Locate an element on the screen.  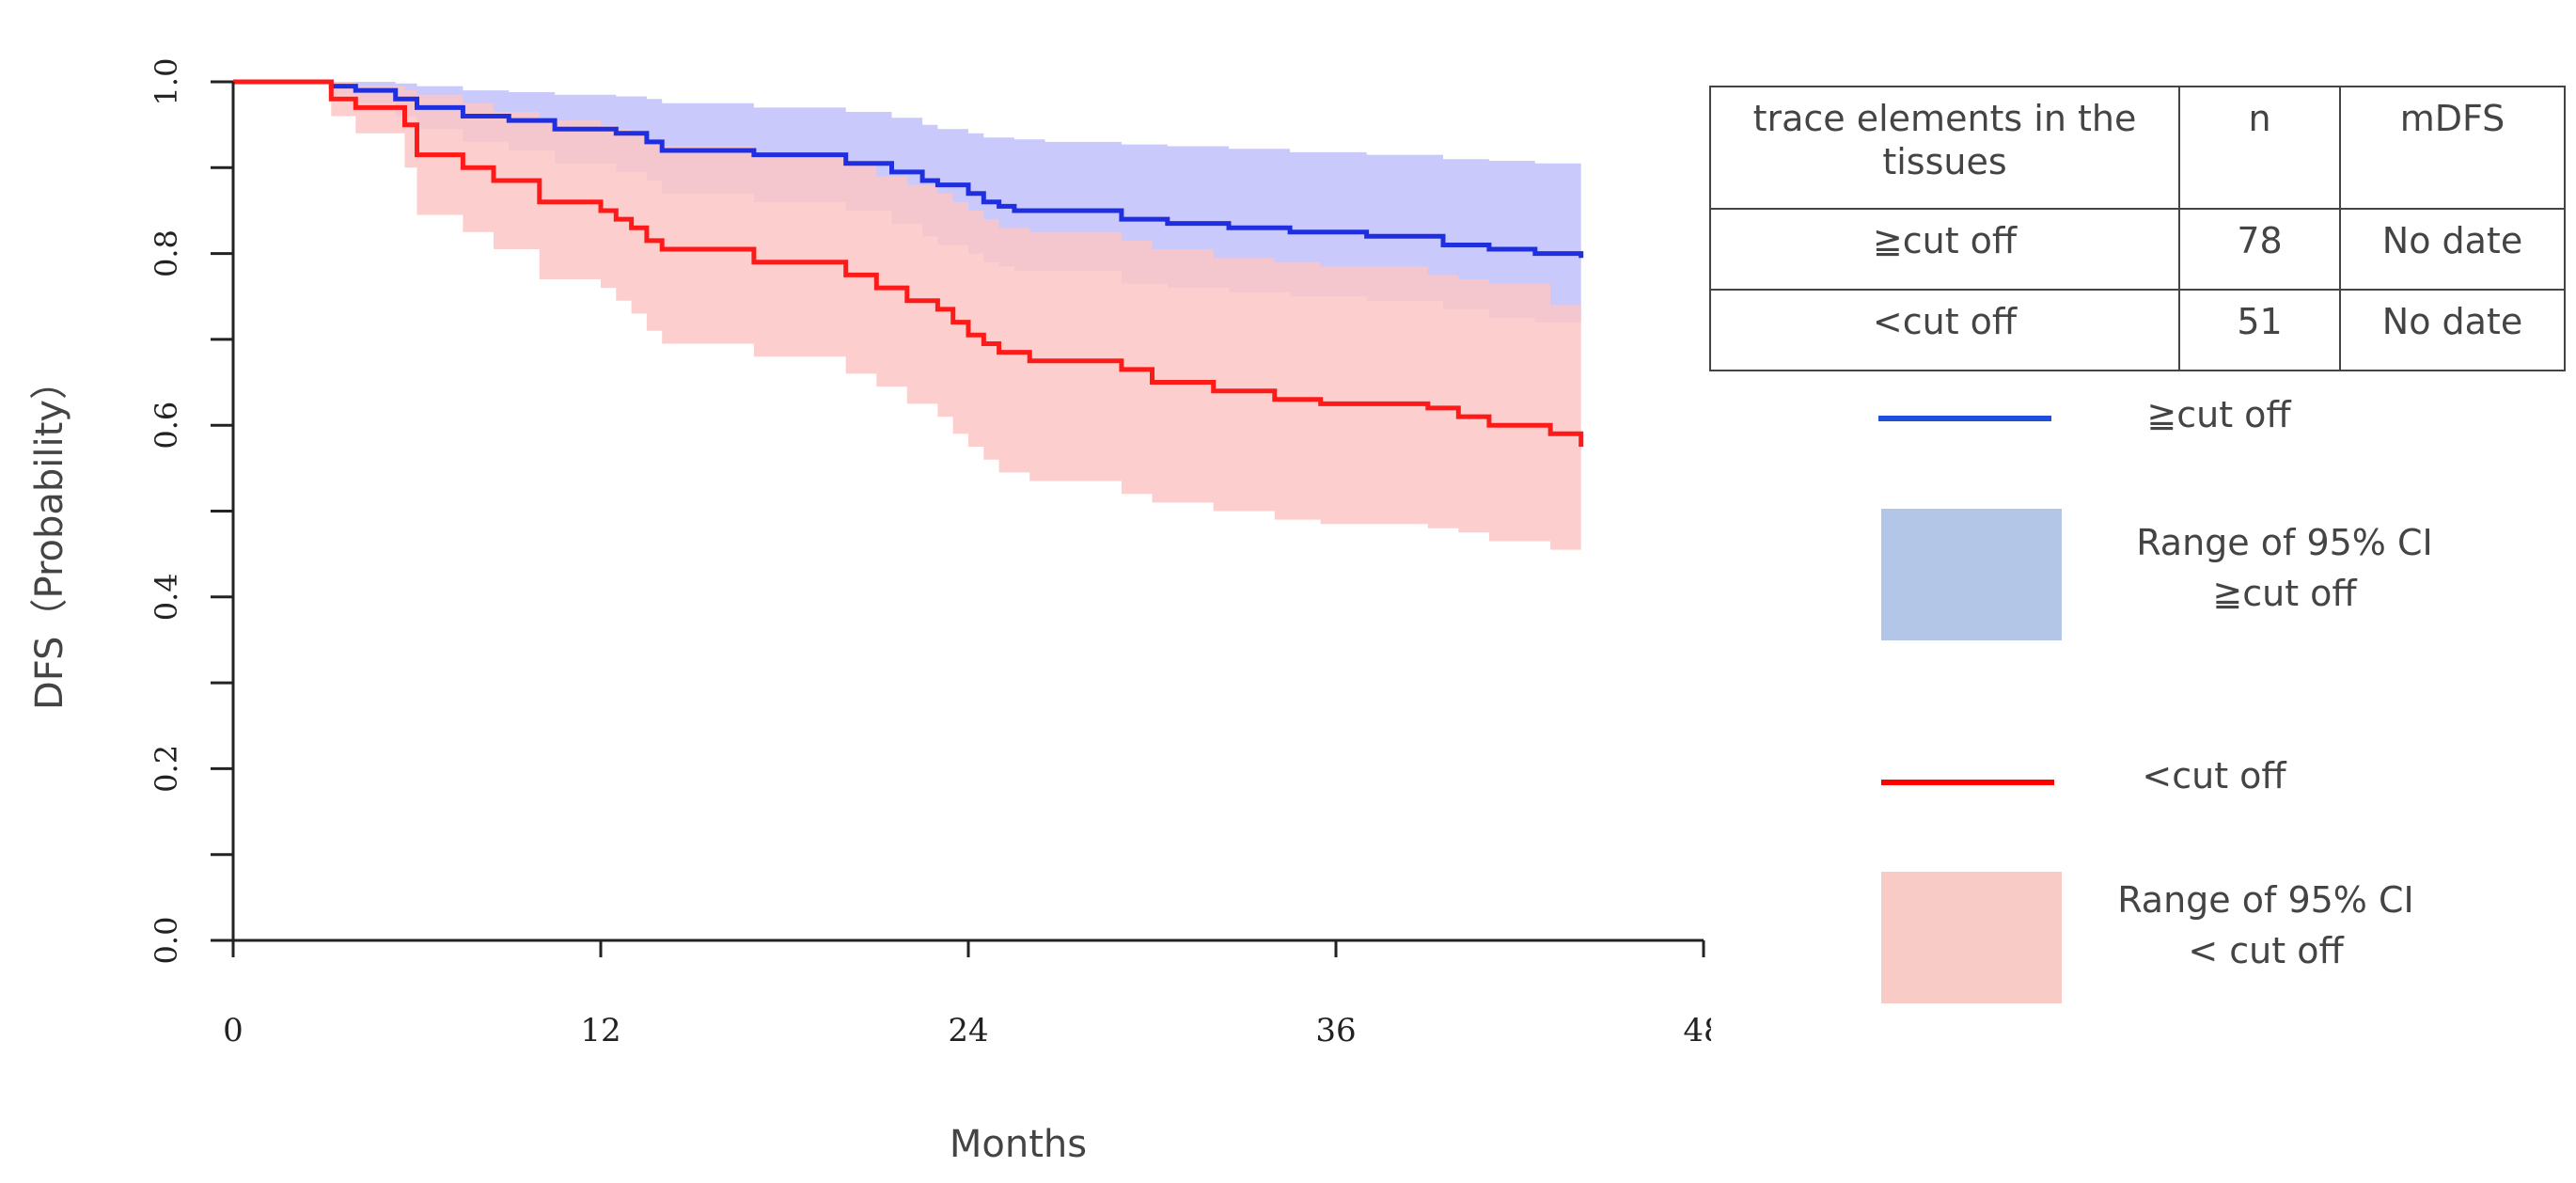
legend-low-ci-line1: Range of 95% CI is located at coordinates (2266, 900).